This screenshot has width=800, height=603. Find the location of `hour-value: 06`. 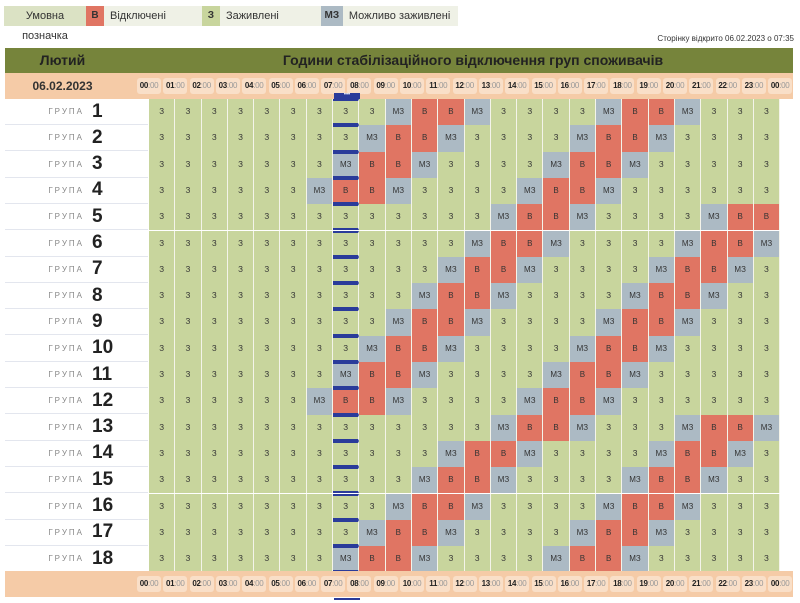

hour-value: 06 is located at coordinates (302, 583).